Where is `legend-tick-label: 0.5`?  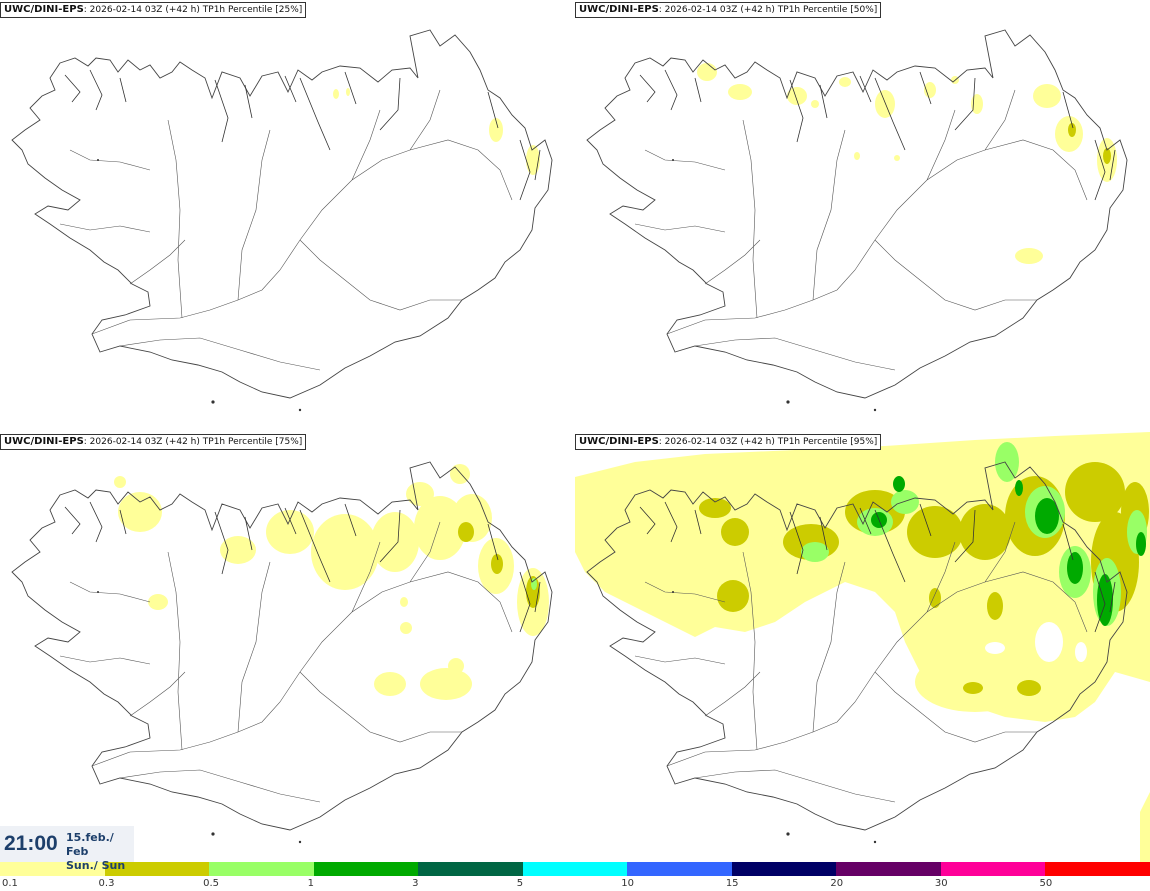 legend-tick-label: 0.5 is located at coordinates (211, 883).